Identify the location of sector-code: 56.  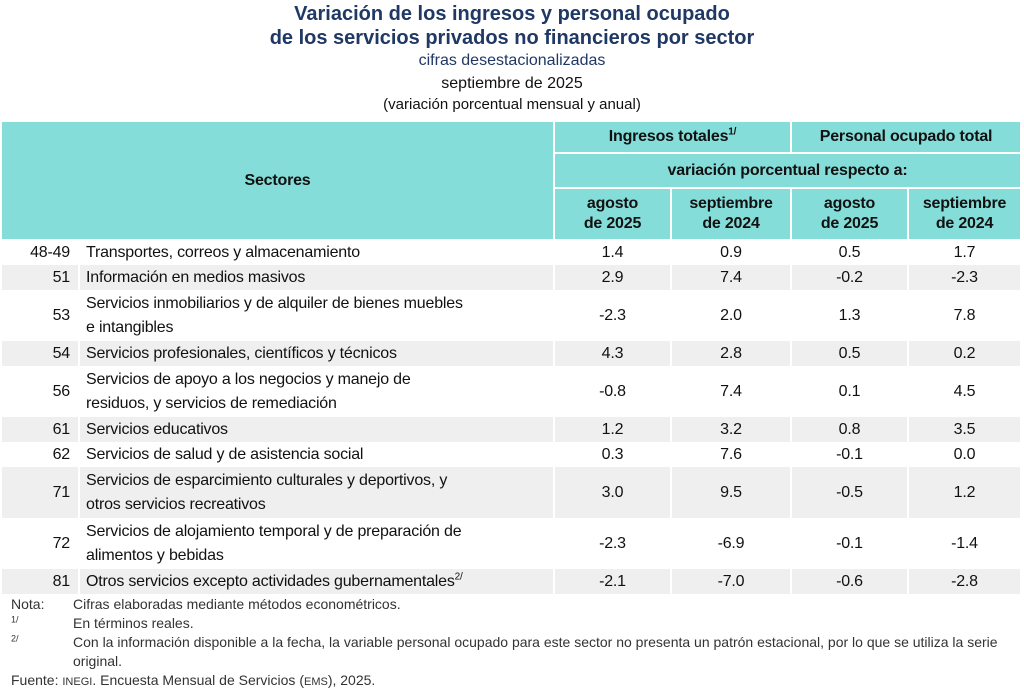
(40, 391).